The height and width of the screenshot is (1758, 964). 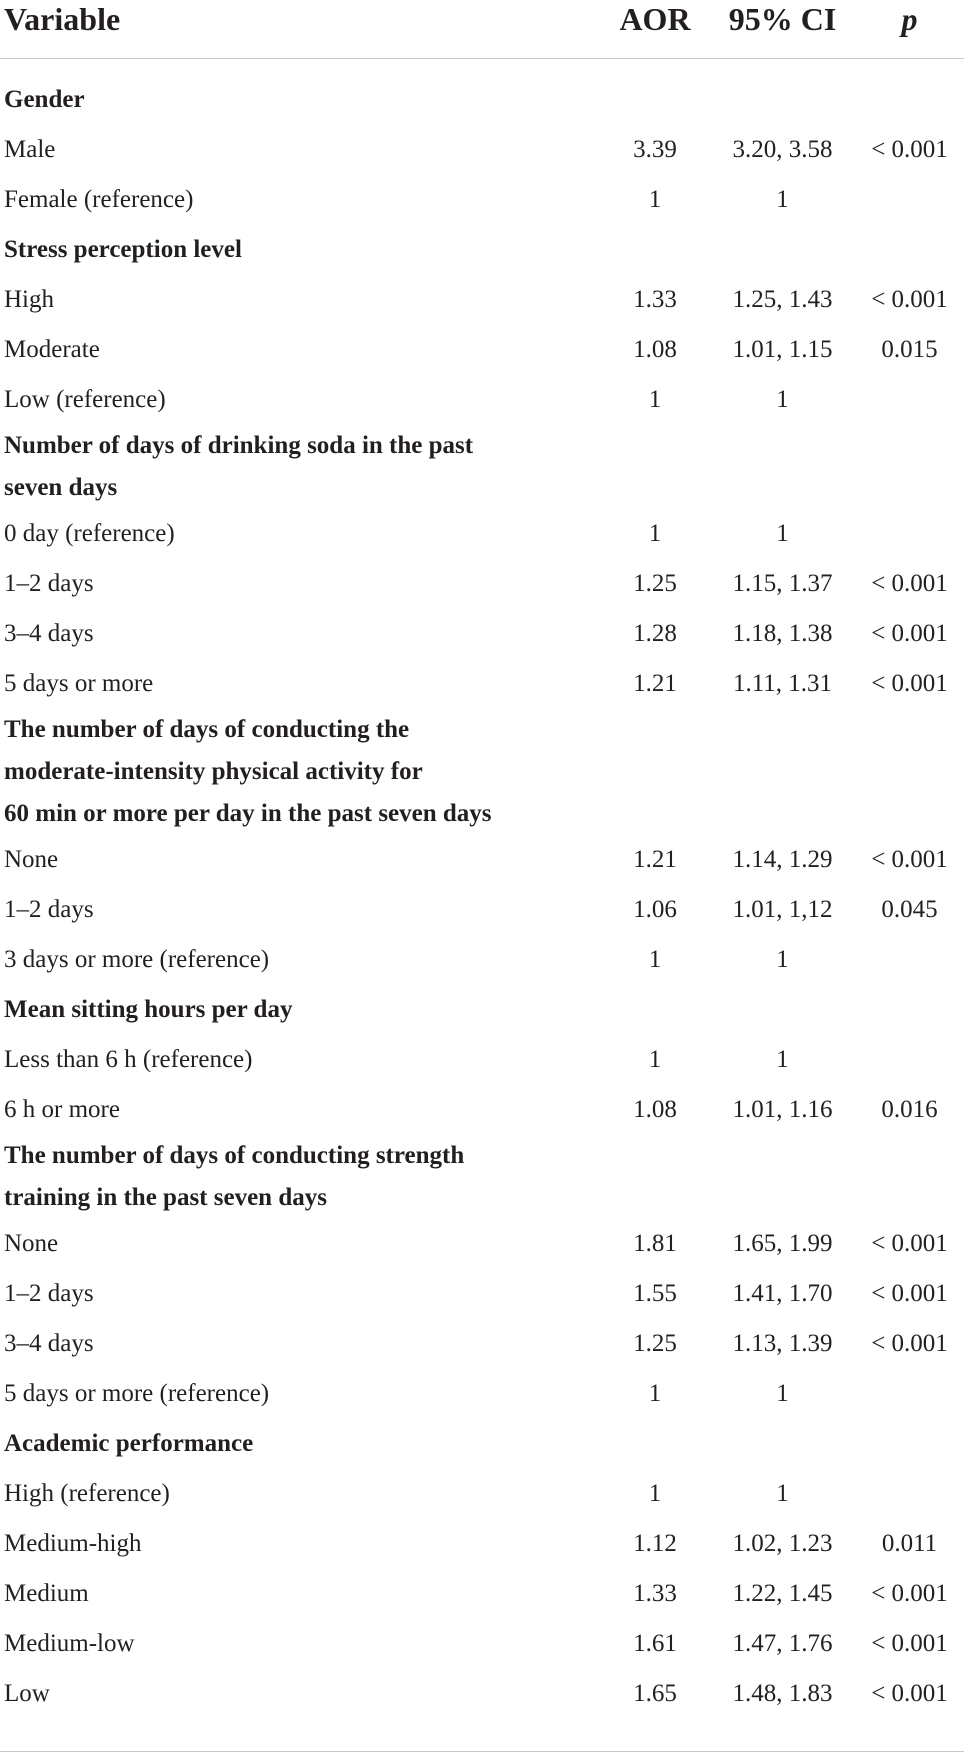 I want to click on header-row: Variable AOR 95% CI p, so click(x=482, y=29).